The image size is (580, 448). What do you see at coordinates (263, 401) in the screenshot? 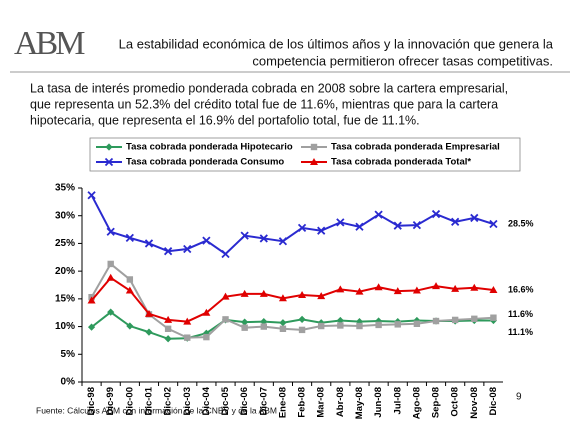
I see `x-tick-label: Dic-07` at bounding box center [263, 401].